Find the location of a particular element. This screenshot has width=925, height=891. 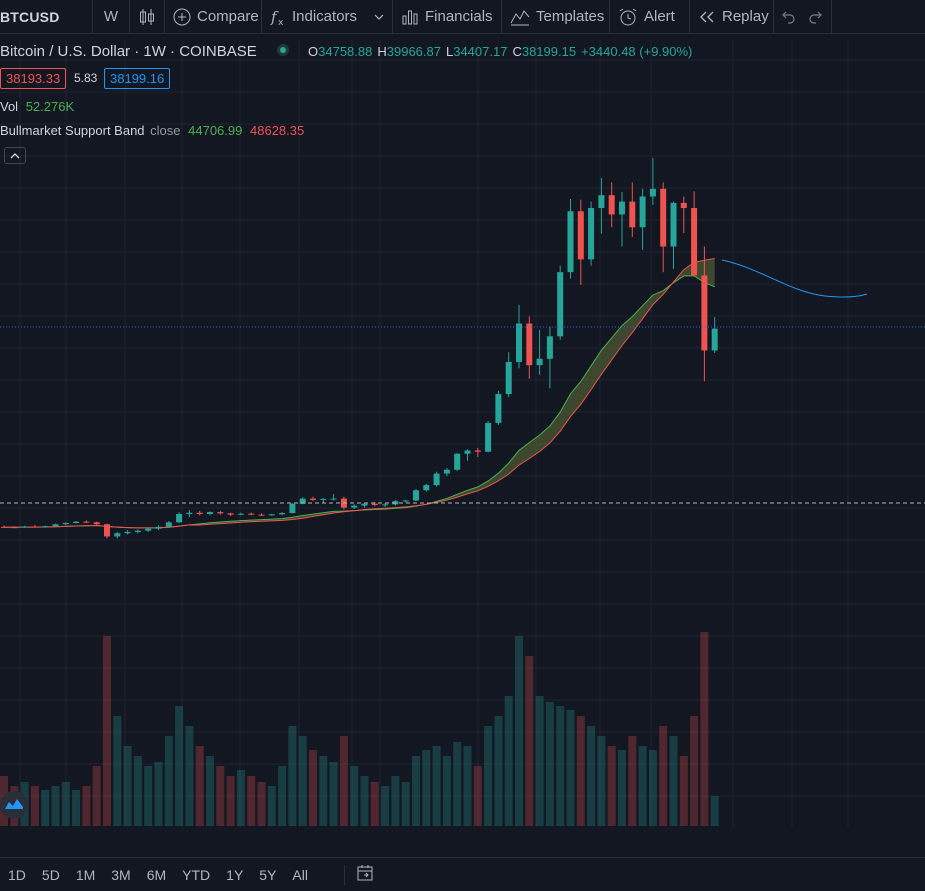

interval-button: W is located at coordinates (111, 17).